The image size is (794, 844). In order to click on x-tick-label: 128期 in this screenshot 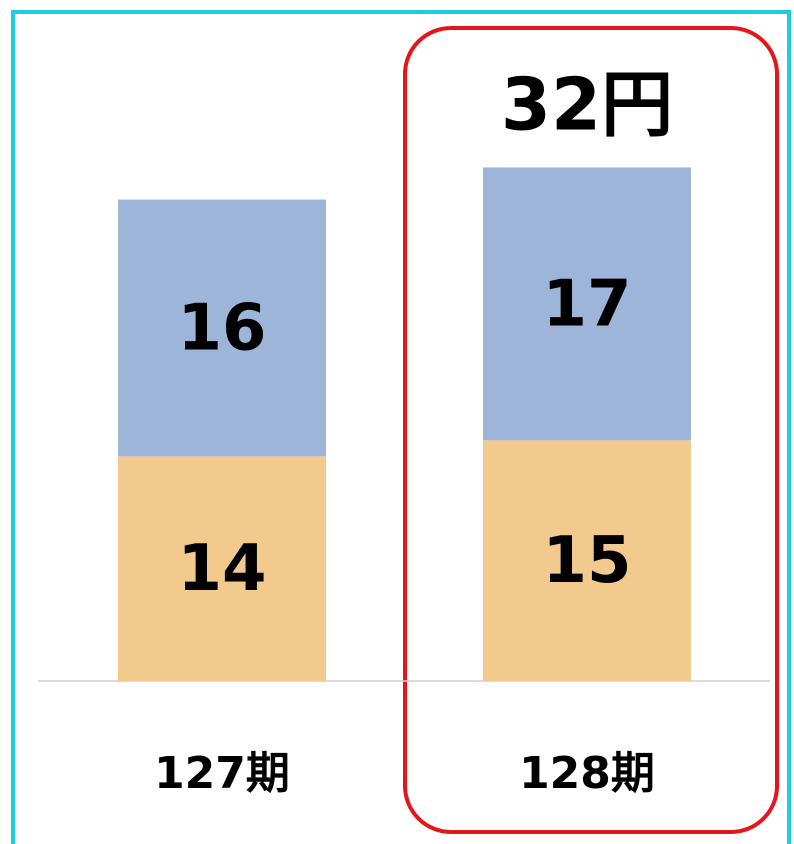, I will do `click(587, 773)`.